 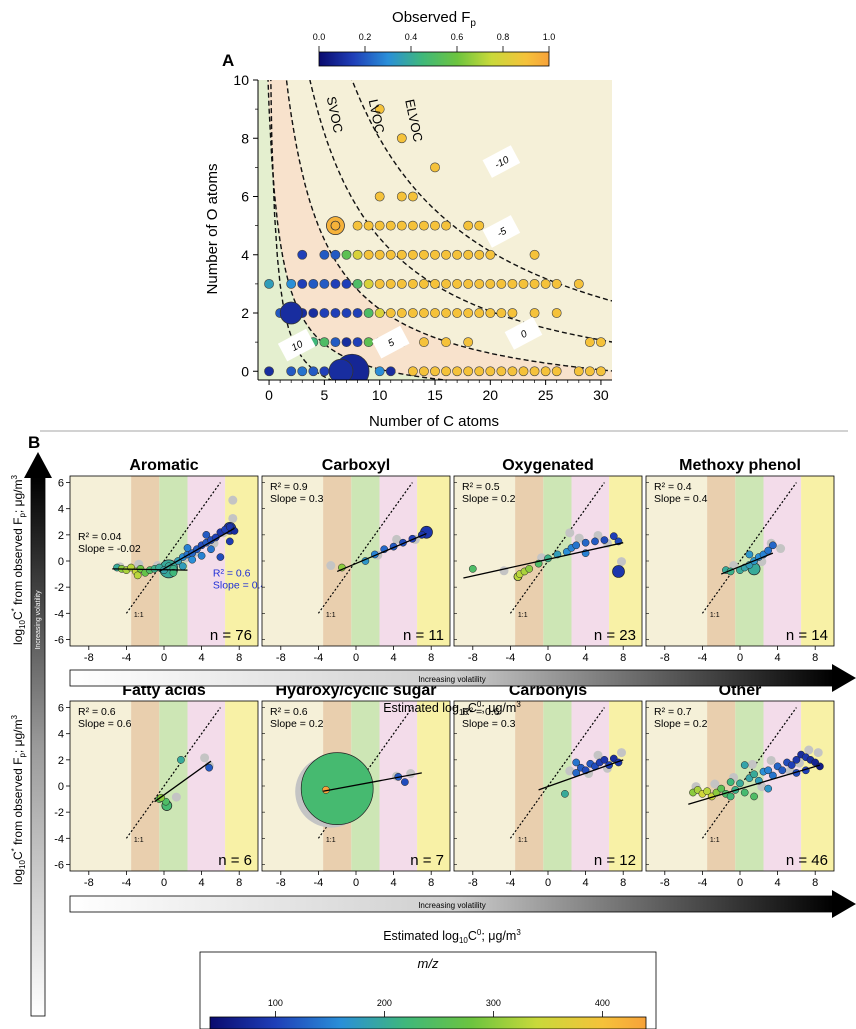 I want to click on subplot-r2: R² = 0.4, so click(x=673, y=487).